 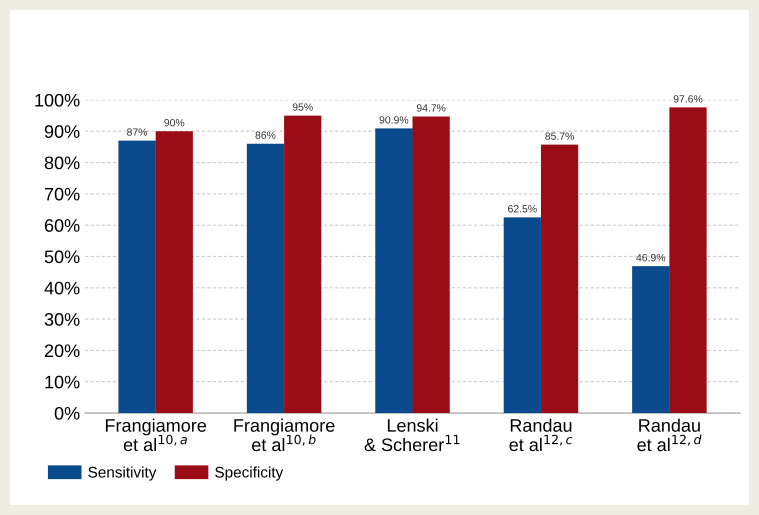 What do you see at coordinates (559, 136) in the screenshot?
I see `data-label: 85.7%` at bounding box center [559, 136].